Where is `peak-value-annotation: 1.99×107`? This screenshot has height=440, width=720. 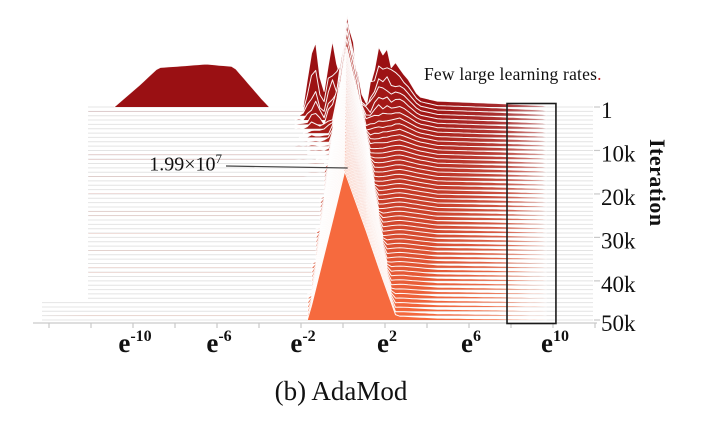
peak-value-annotation: 1.99×107 is located at coordinates (156, 164).